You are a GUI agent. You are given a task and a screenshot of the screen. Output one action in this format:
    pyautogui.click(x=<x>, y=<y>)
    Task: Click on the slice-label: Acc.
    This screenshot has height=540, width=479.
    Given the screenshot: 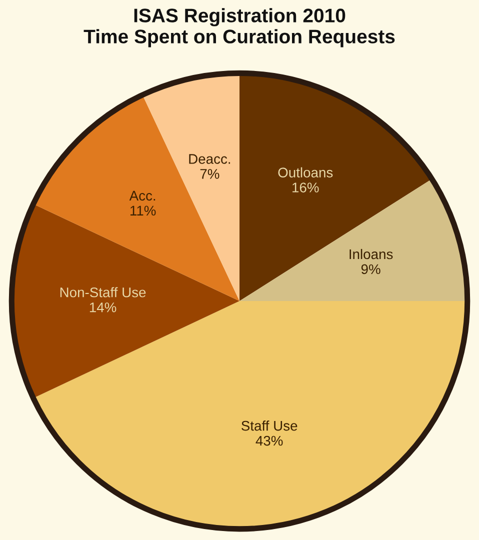 What is the action you would take?
    pyautogui.click(x=142, y=195)
    